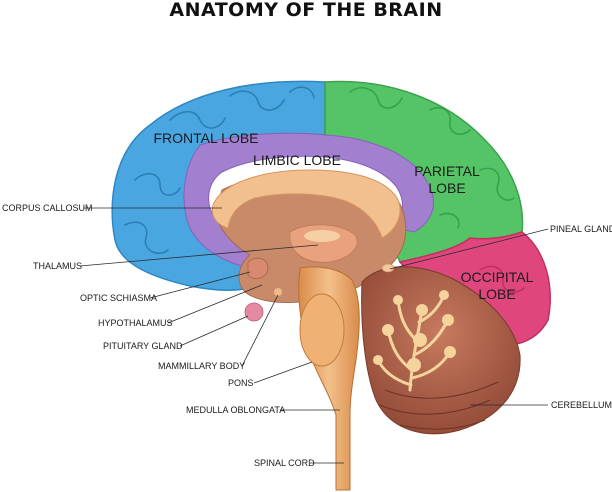  I want to click on hypothalamus-leader, so click(215, 304).